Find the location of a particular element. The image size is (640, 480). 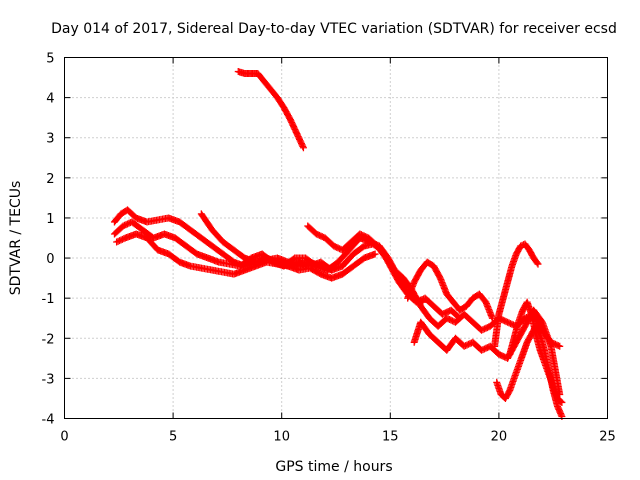

y-tick-label: 0 is located at coordinates (50, 259).